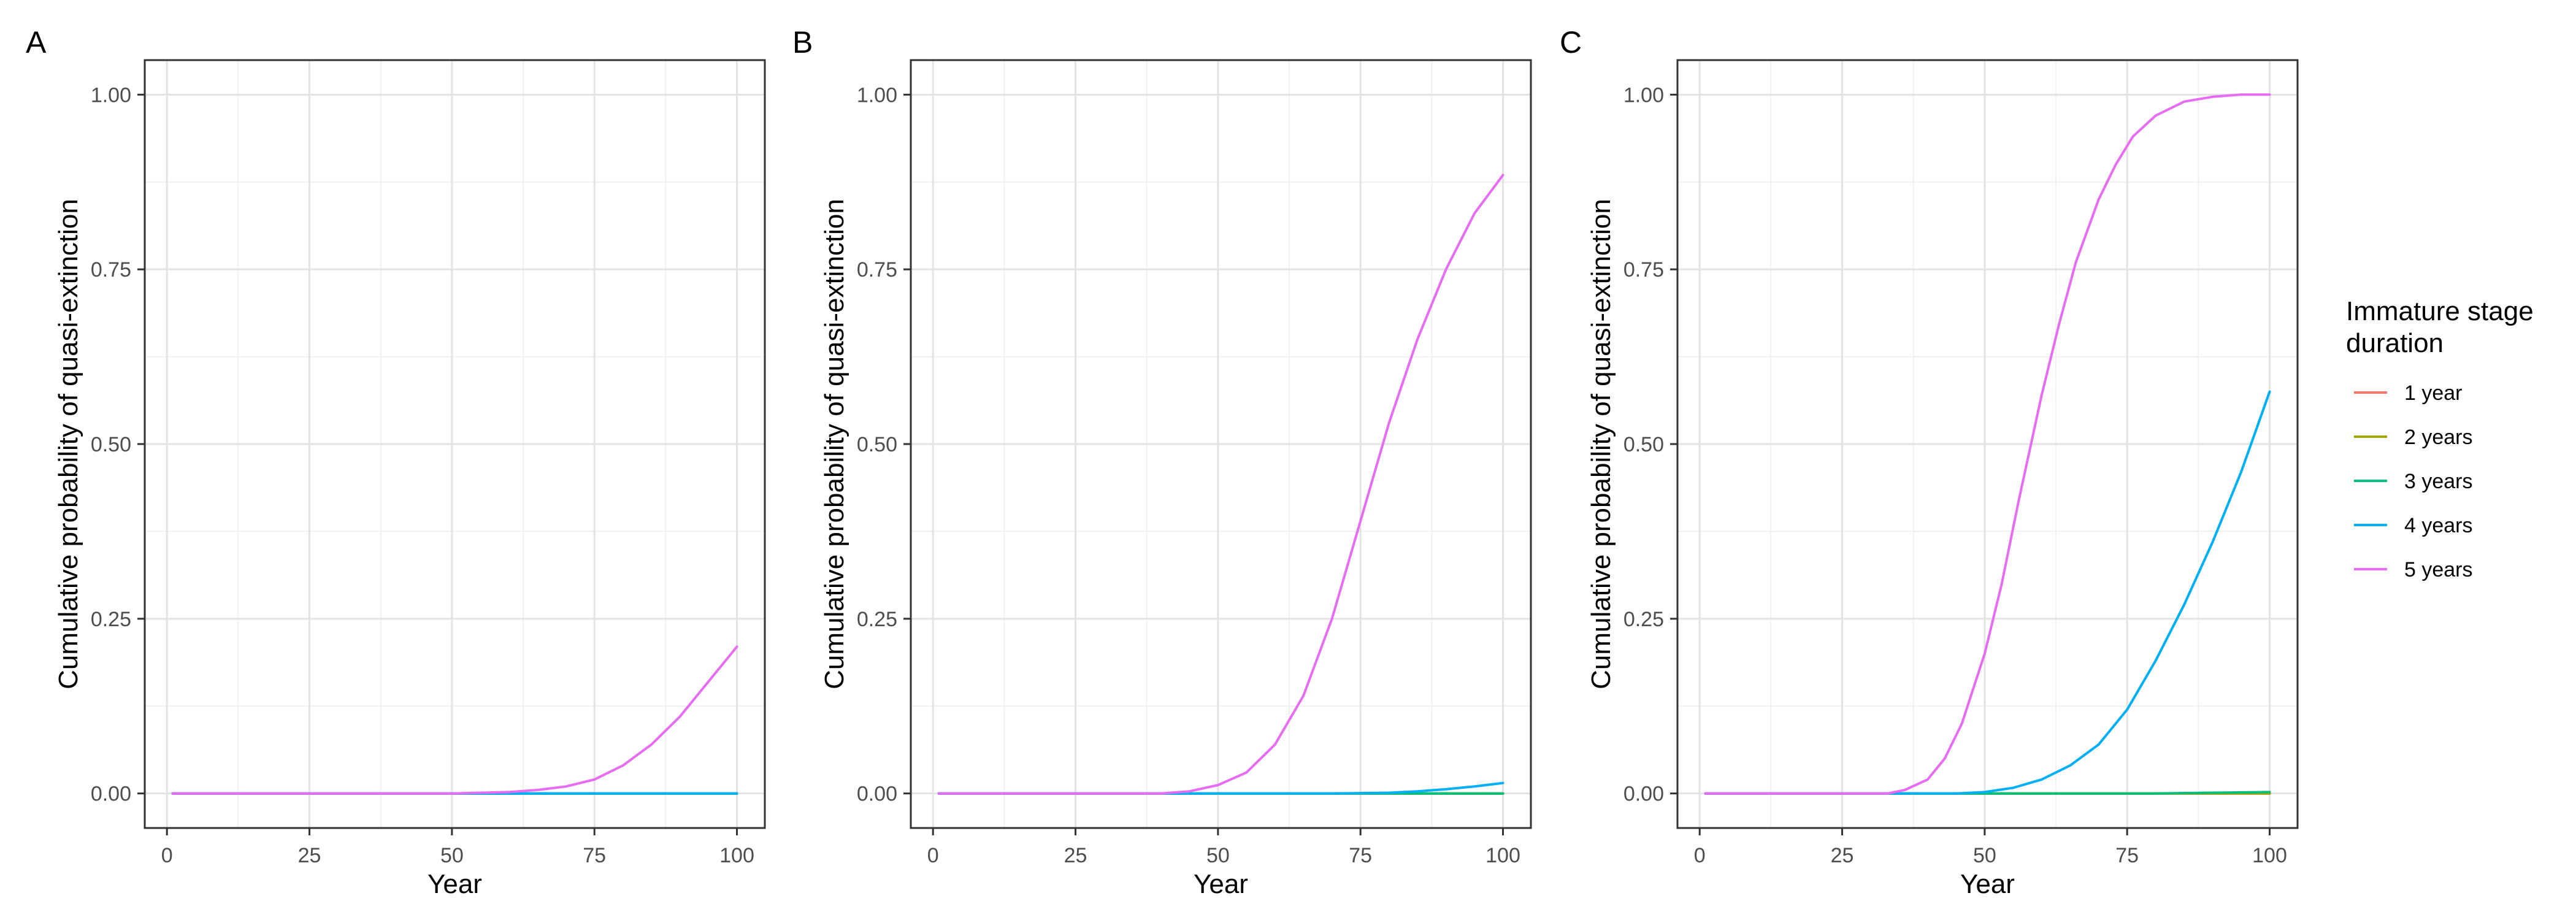 This screenshot has height=920, width=2576. Describe the element at coordinates (2440, 311) in the screenshot. I see `legend-title-line1: Immature stage` at that location.